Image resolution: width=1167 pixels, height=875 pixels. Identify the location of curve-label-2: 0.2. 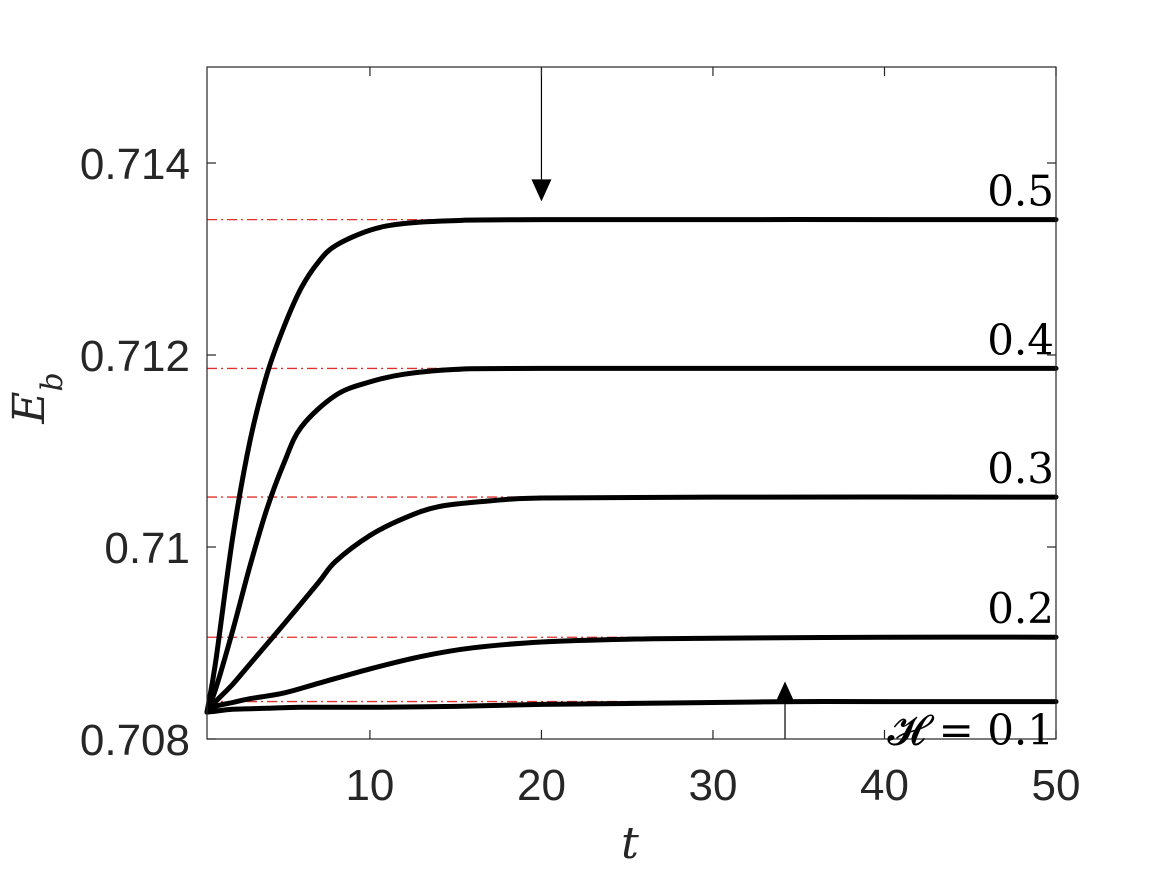
(1020, 608).